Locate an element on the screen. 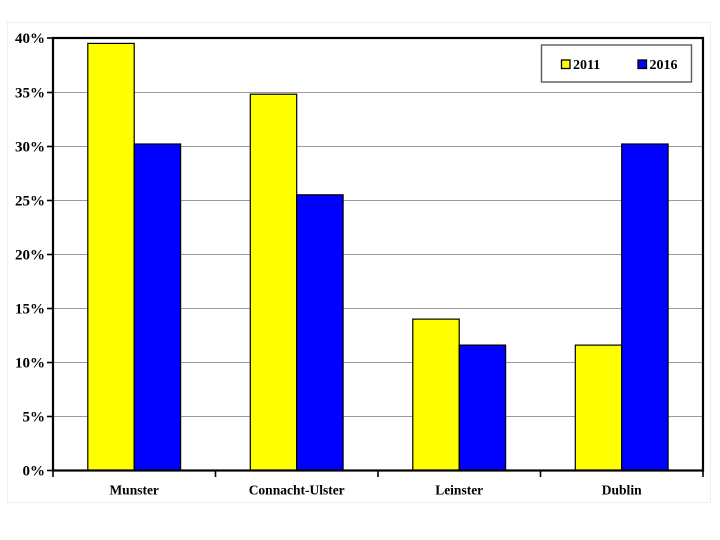 This screenshot has height=540, width=720. svg-text: Connacht-Ulster is located at coordinates (297, 490).